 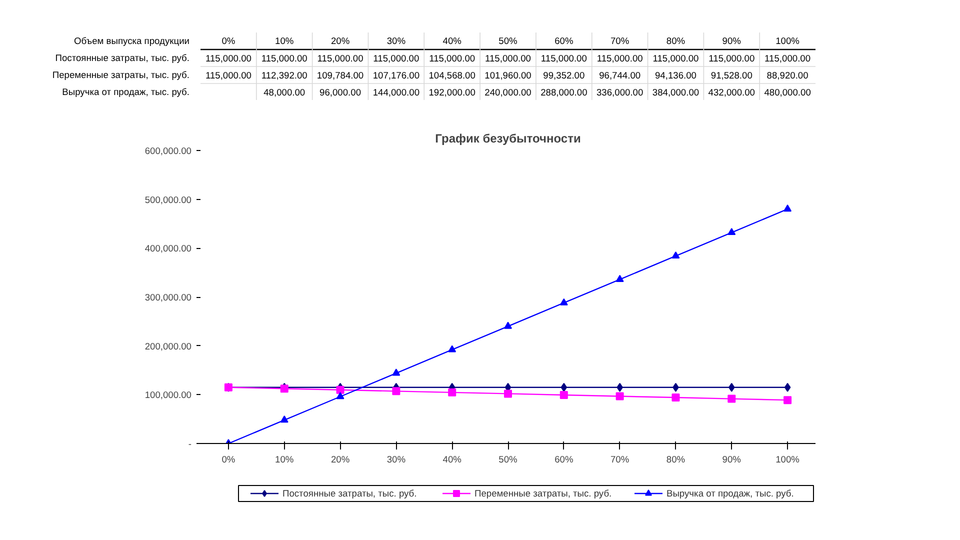 What do you see at coordinates (676, 41) in the screenshot?
I see `category-label: 80%` at bounding box center [676, 41].